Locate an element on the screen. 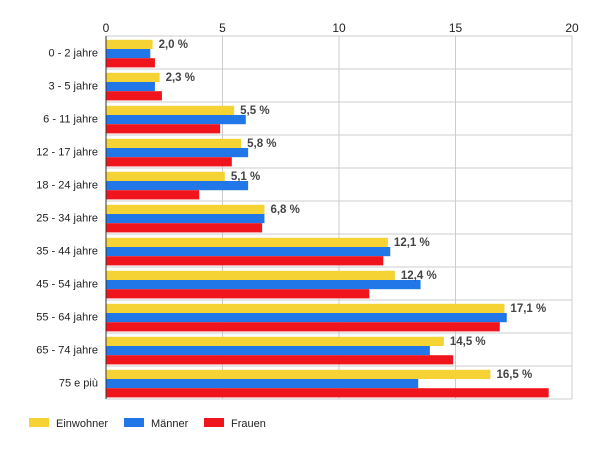 The height and width of the screenshot is (455, 600). x-tick-label: 20 is located at coordinates (572, 28).